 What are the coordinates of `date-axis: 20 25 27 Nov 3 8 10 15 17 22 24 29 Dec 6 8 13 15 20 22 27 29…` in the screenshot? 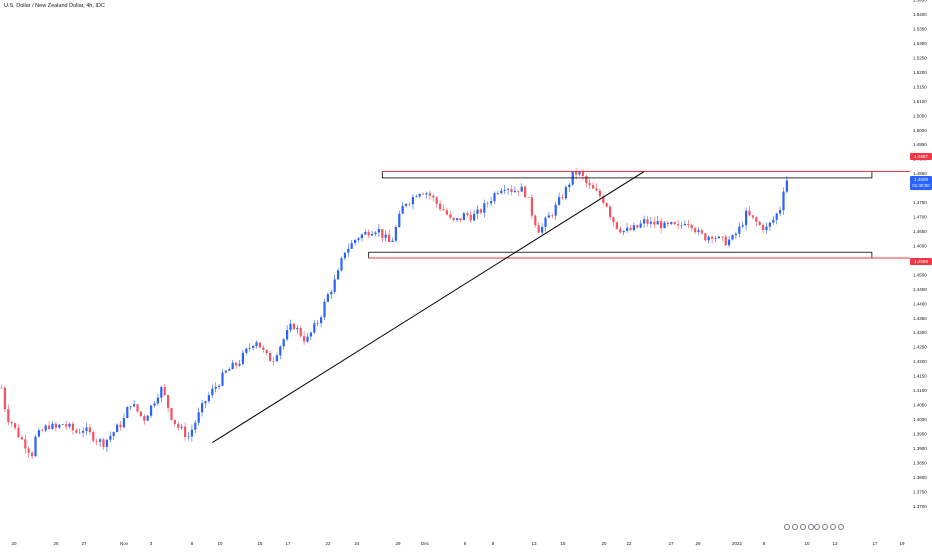 It's located at (458, 543).